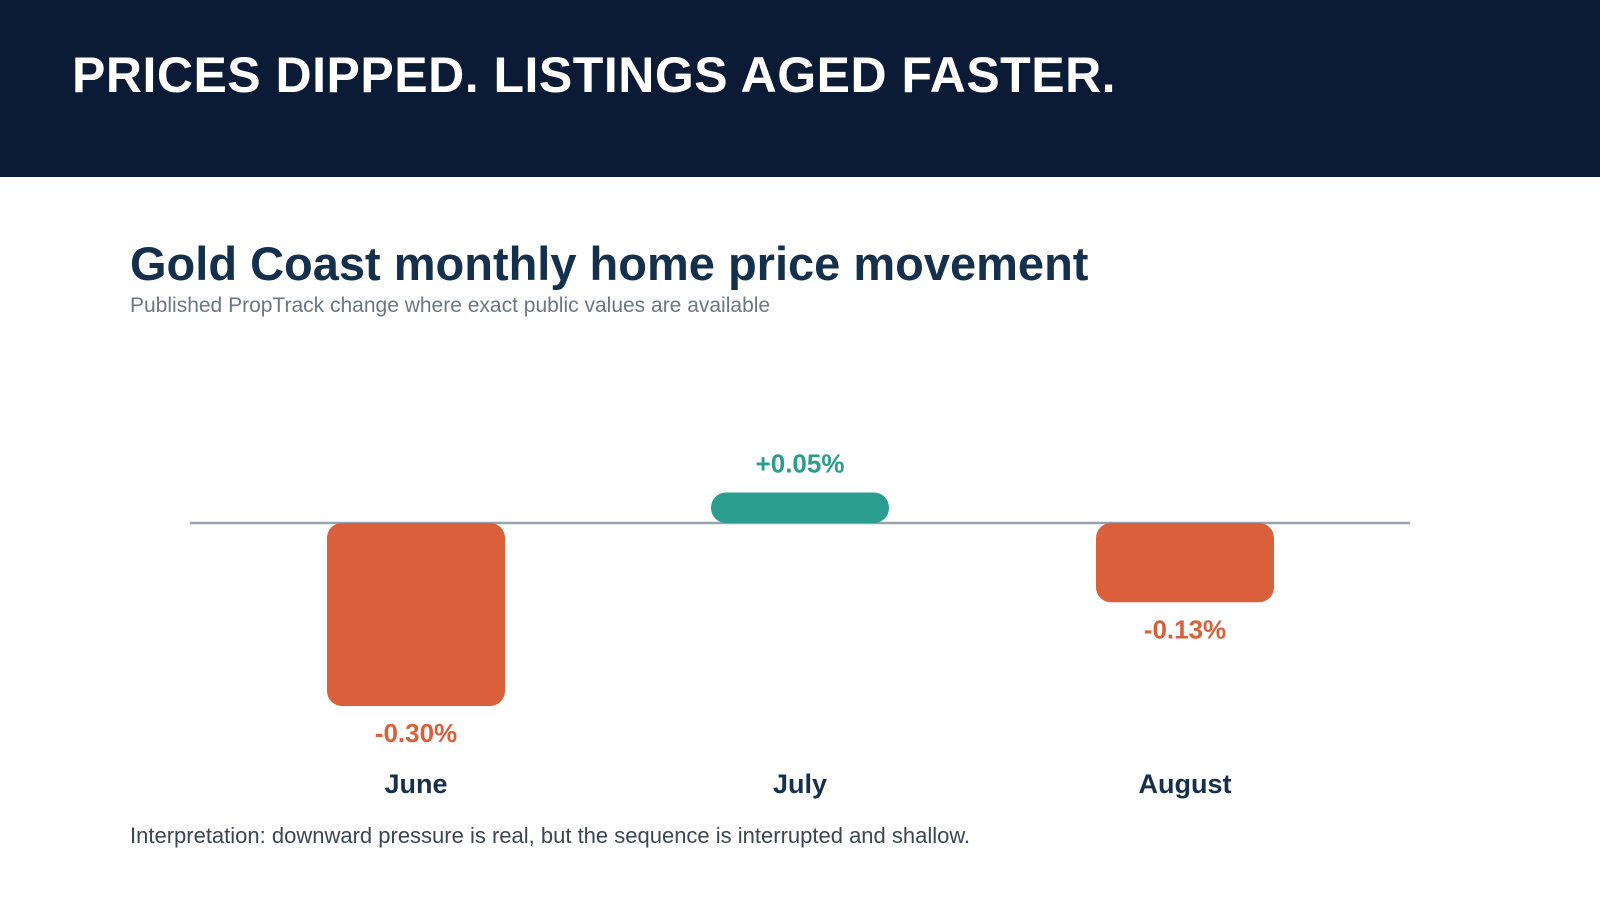 The height and width of the screenshot is (900, 1600). What do you see at coordinates (1185, 629) in the screenshot?
I see `value-label-august: -0.13%` at bounding box center [1185, 629].